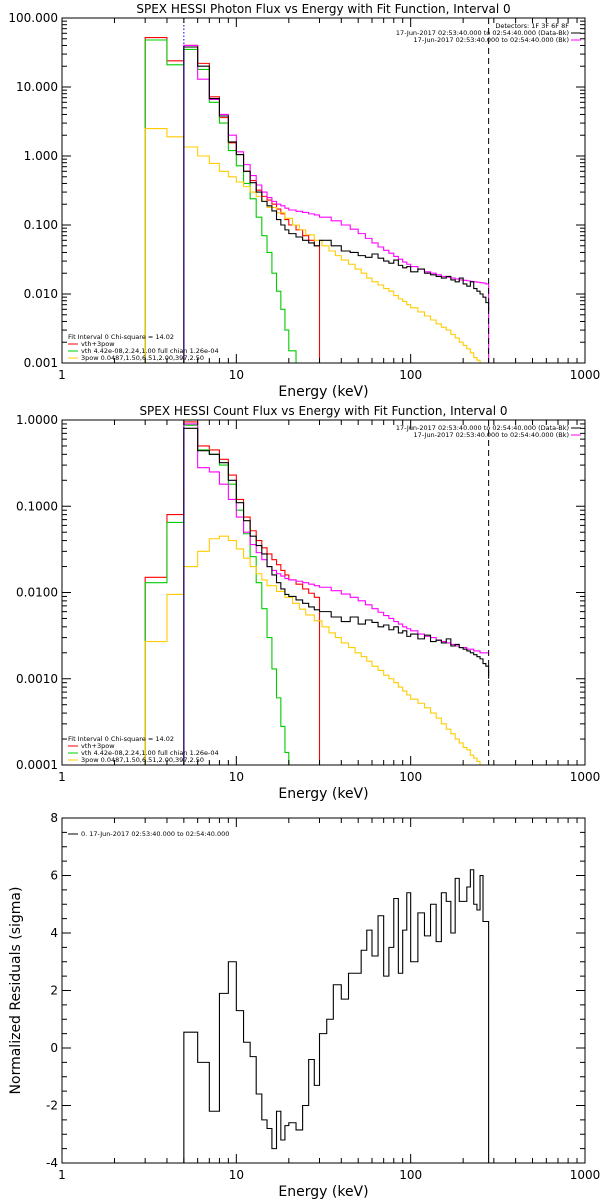  Describe the element at coordinates (37, 506) in the screenshot. I see `y-tick-label: 0.1000` at that location.